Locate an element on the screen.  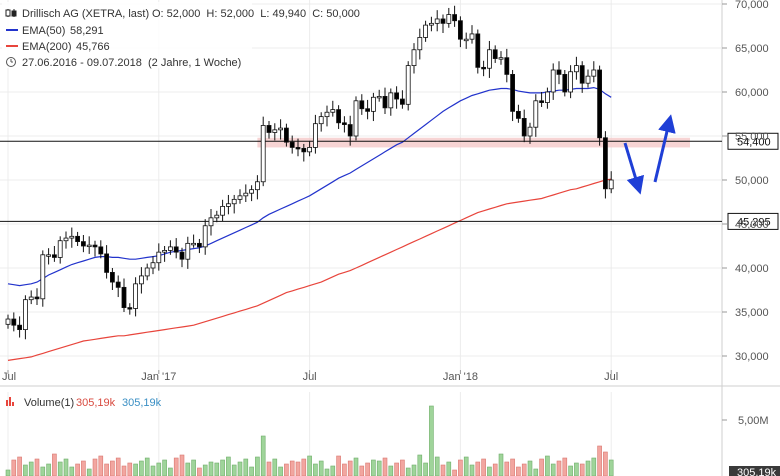
volume-axis-label: 5,00M is located at coordinates (753, 421).